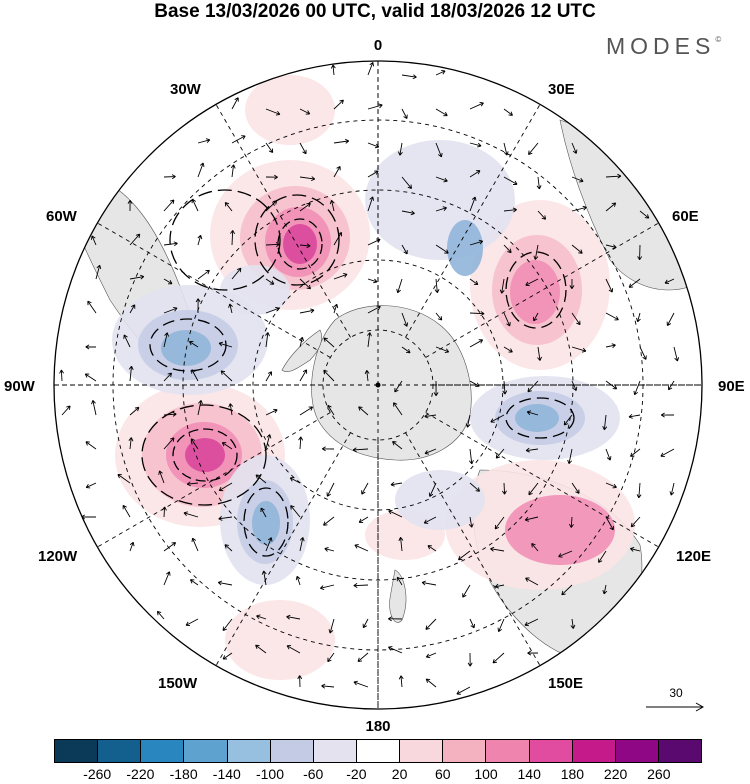 This screenshot has height=784, width=750. What do you see at coordinates (280, 640) in the screenshot?
I see `positive-anomaly-north-pacific` at bounding box center [280, 640].